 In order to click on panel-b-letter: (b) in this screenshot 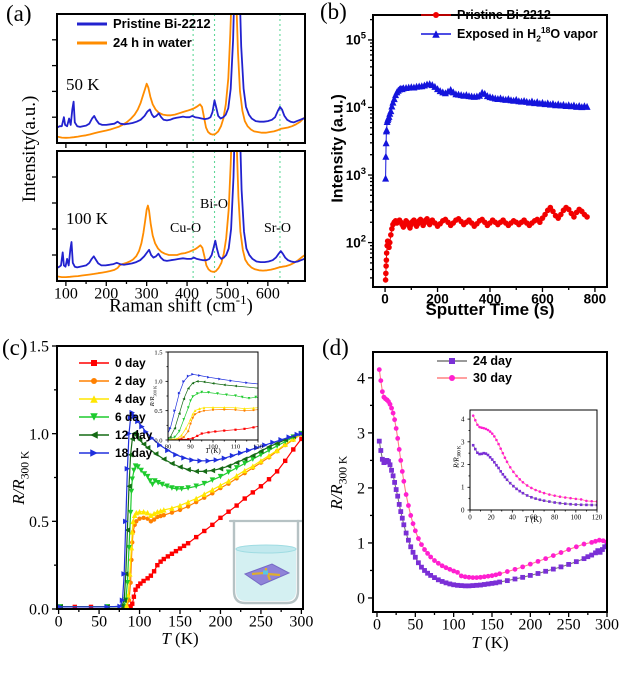, I will do `click(333, 12)`.